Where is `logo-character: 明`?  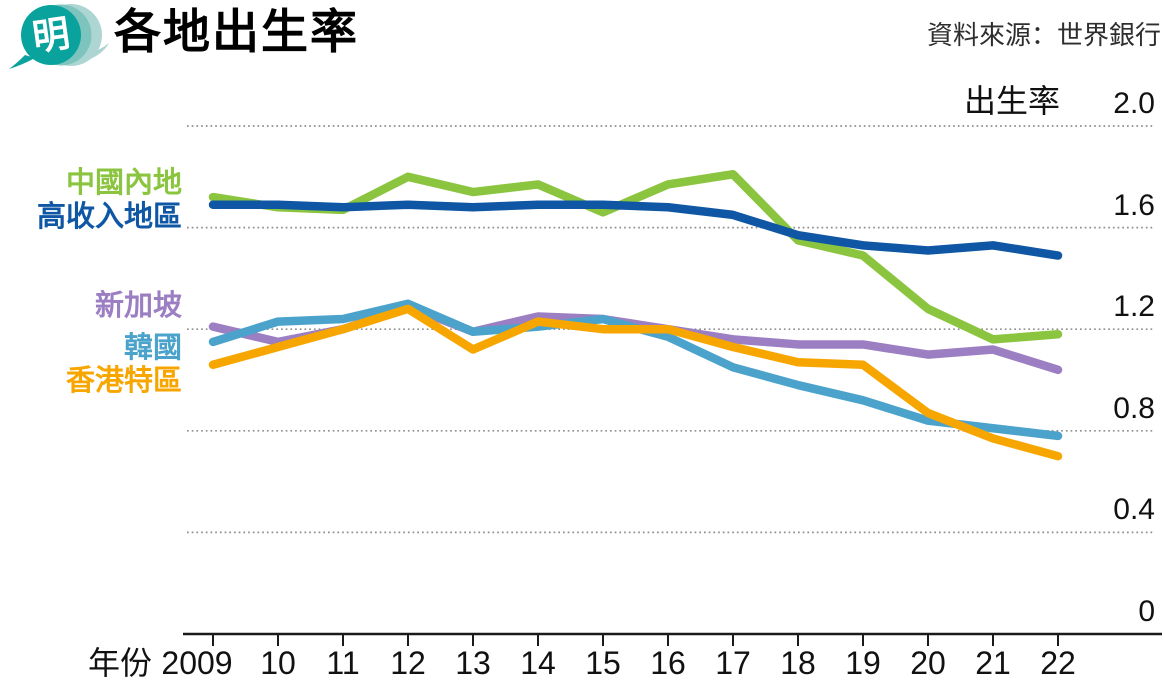 logo-character: 明 is located at coordinates (51, 37).